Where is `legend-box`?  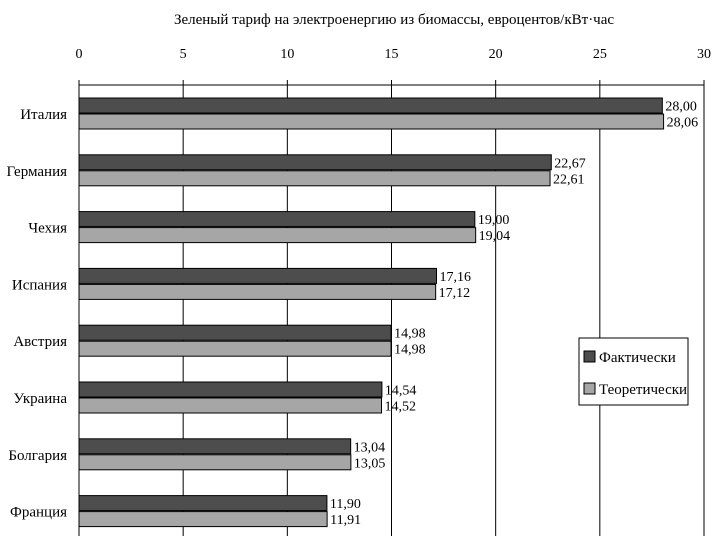
legend-box is located at coordinates (633, 371).